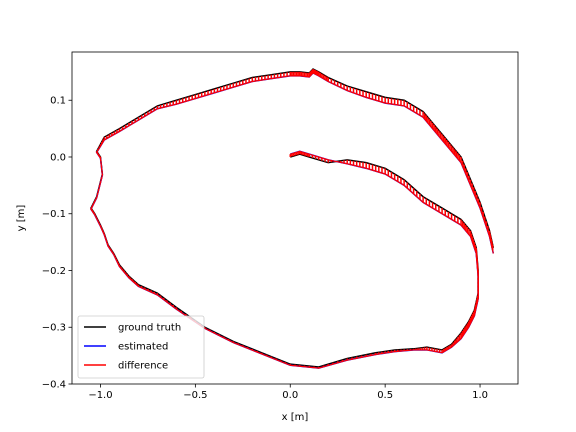 The width and height of the screenshot is (576, 432). Describe the element at coordinates (54, 271) in the screenshot. I see `y-tick-label: −0.2` at that location.